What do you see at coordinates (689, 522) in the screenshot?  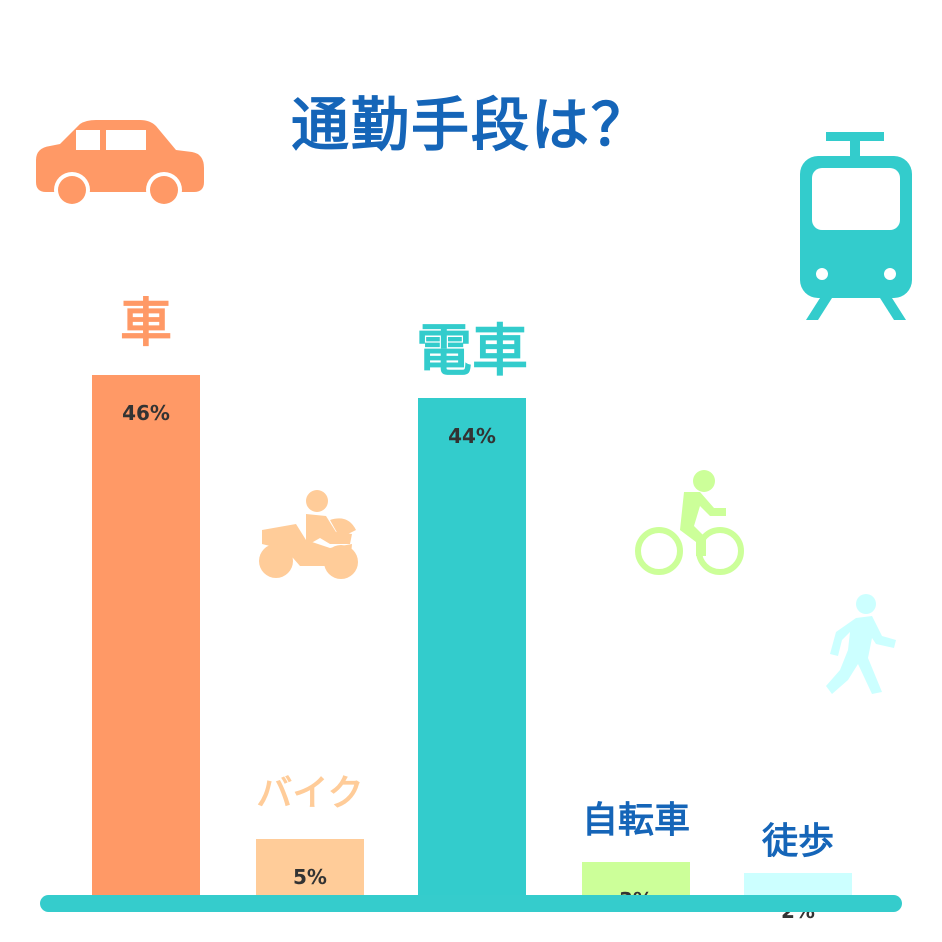 I see `bicycle-icon` at bounding box center [689, 522].